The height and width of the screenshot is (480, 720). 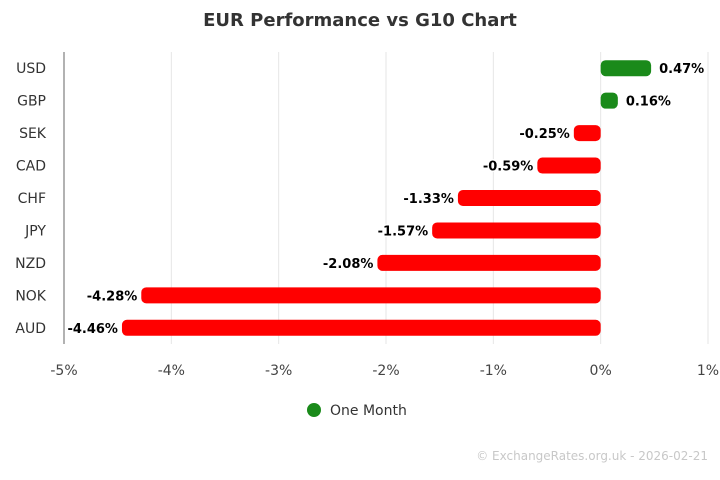 I want to click on category-label: SEK, so click(x=33, y=134).